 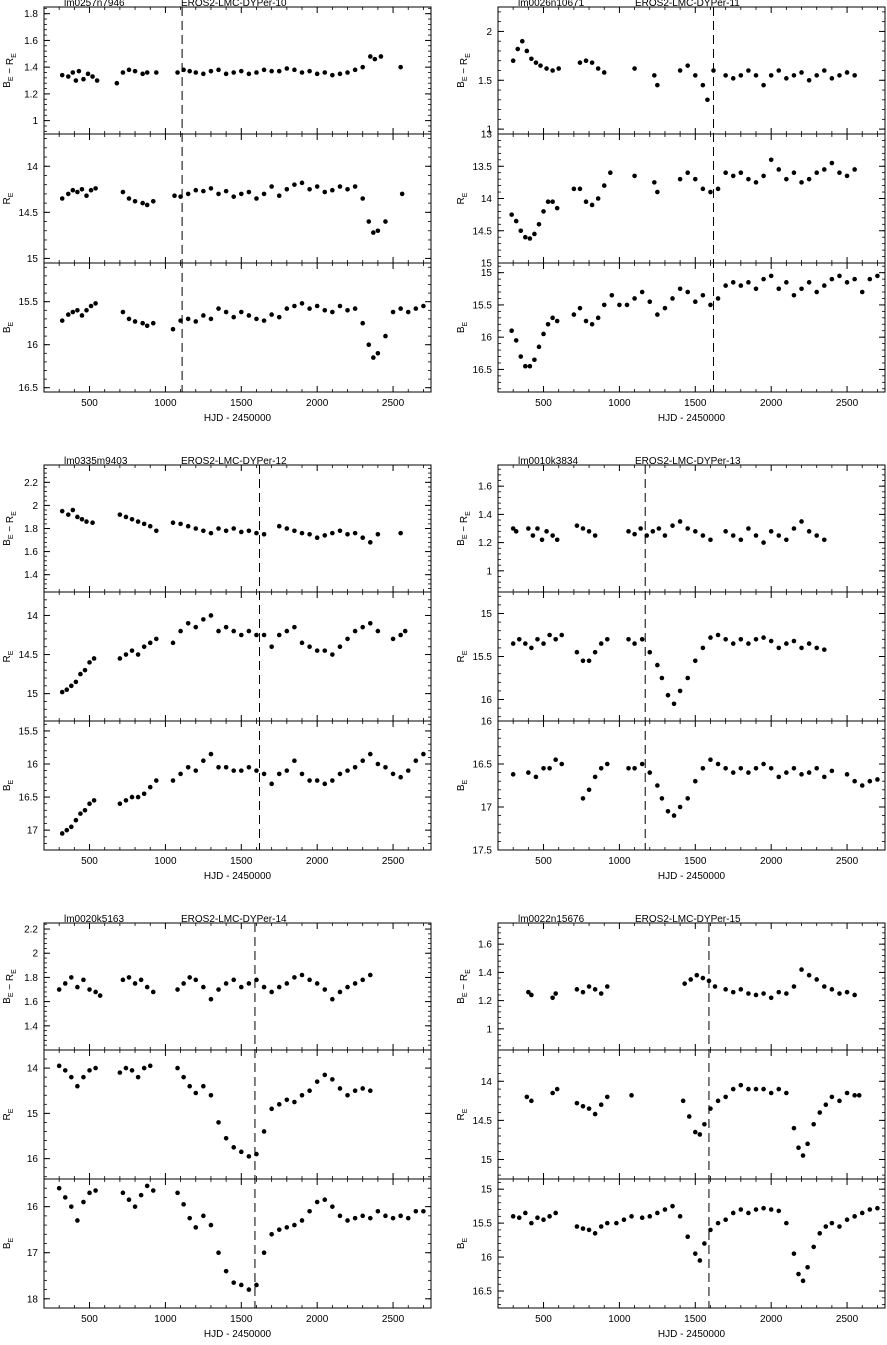 What do you see at coordinates (33, 1207) in the screenshot?
I see `y-tick-label: 16` at bounding box center [33, 1207].